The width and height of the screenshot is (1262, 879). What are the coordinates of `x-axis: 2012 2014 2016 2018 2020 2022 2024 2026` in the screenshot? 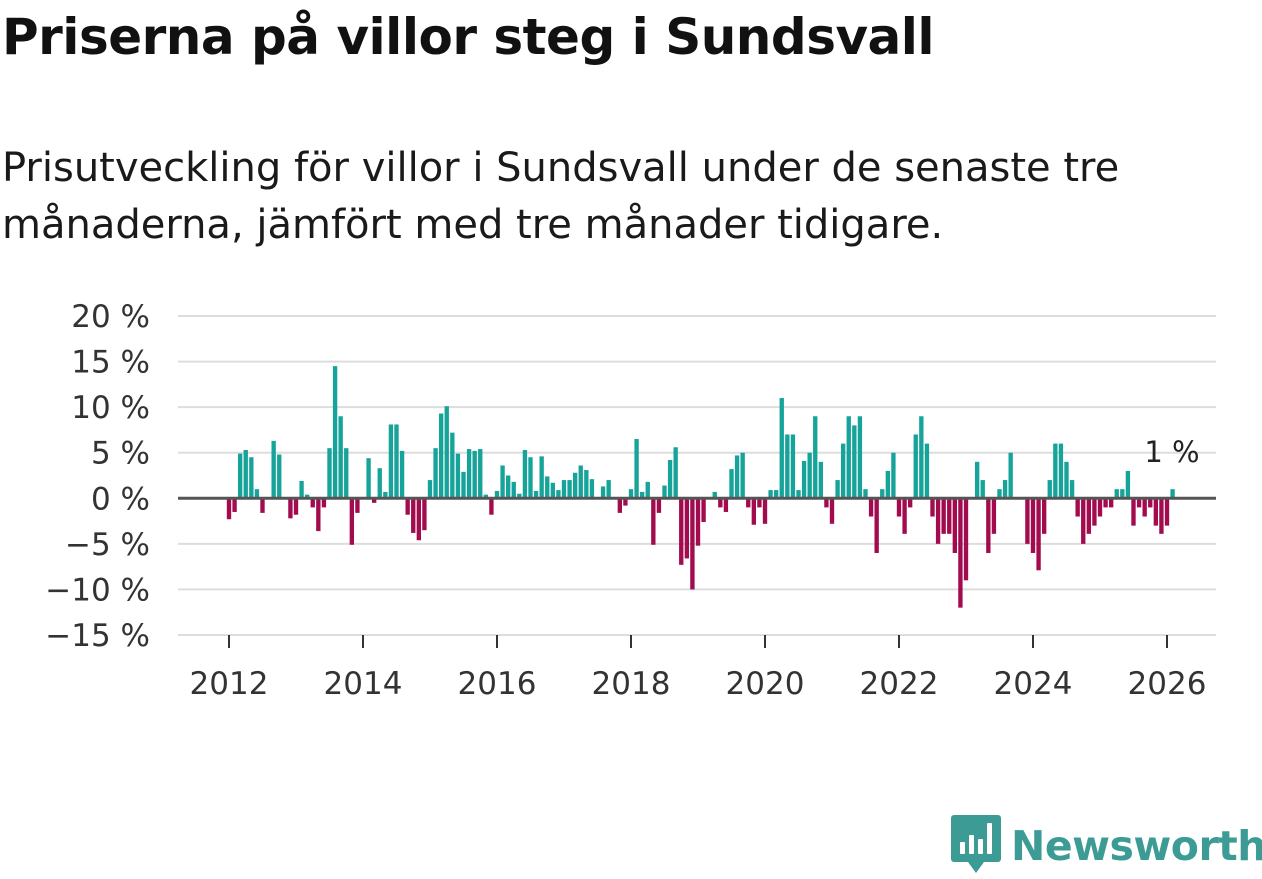 It's located at (698, 668).